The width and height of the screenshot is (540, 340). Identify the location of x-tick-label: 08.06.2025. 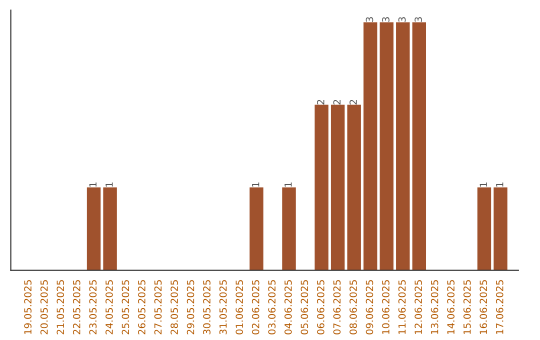
(353, 307).